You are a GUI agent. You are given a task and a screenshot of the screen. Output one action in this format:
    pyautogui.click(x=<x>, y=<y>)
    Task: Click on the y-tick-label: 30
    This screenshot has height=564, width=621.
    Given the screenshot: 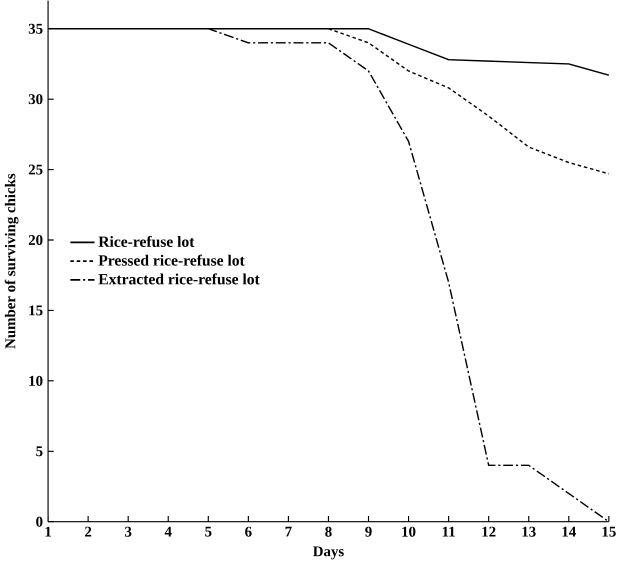 What is the action you would take?
    pyautogui.click(x=35, y=99)
    